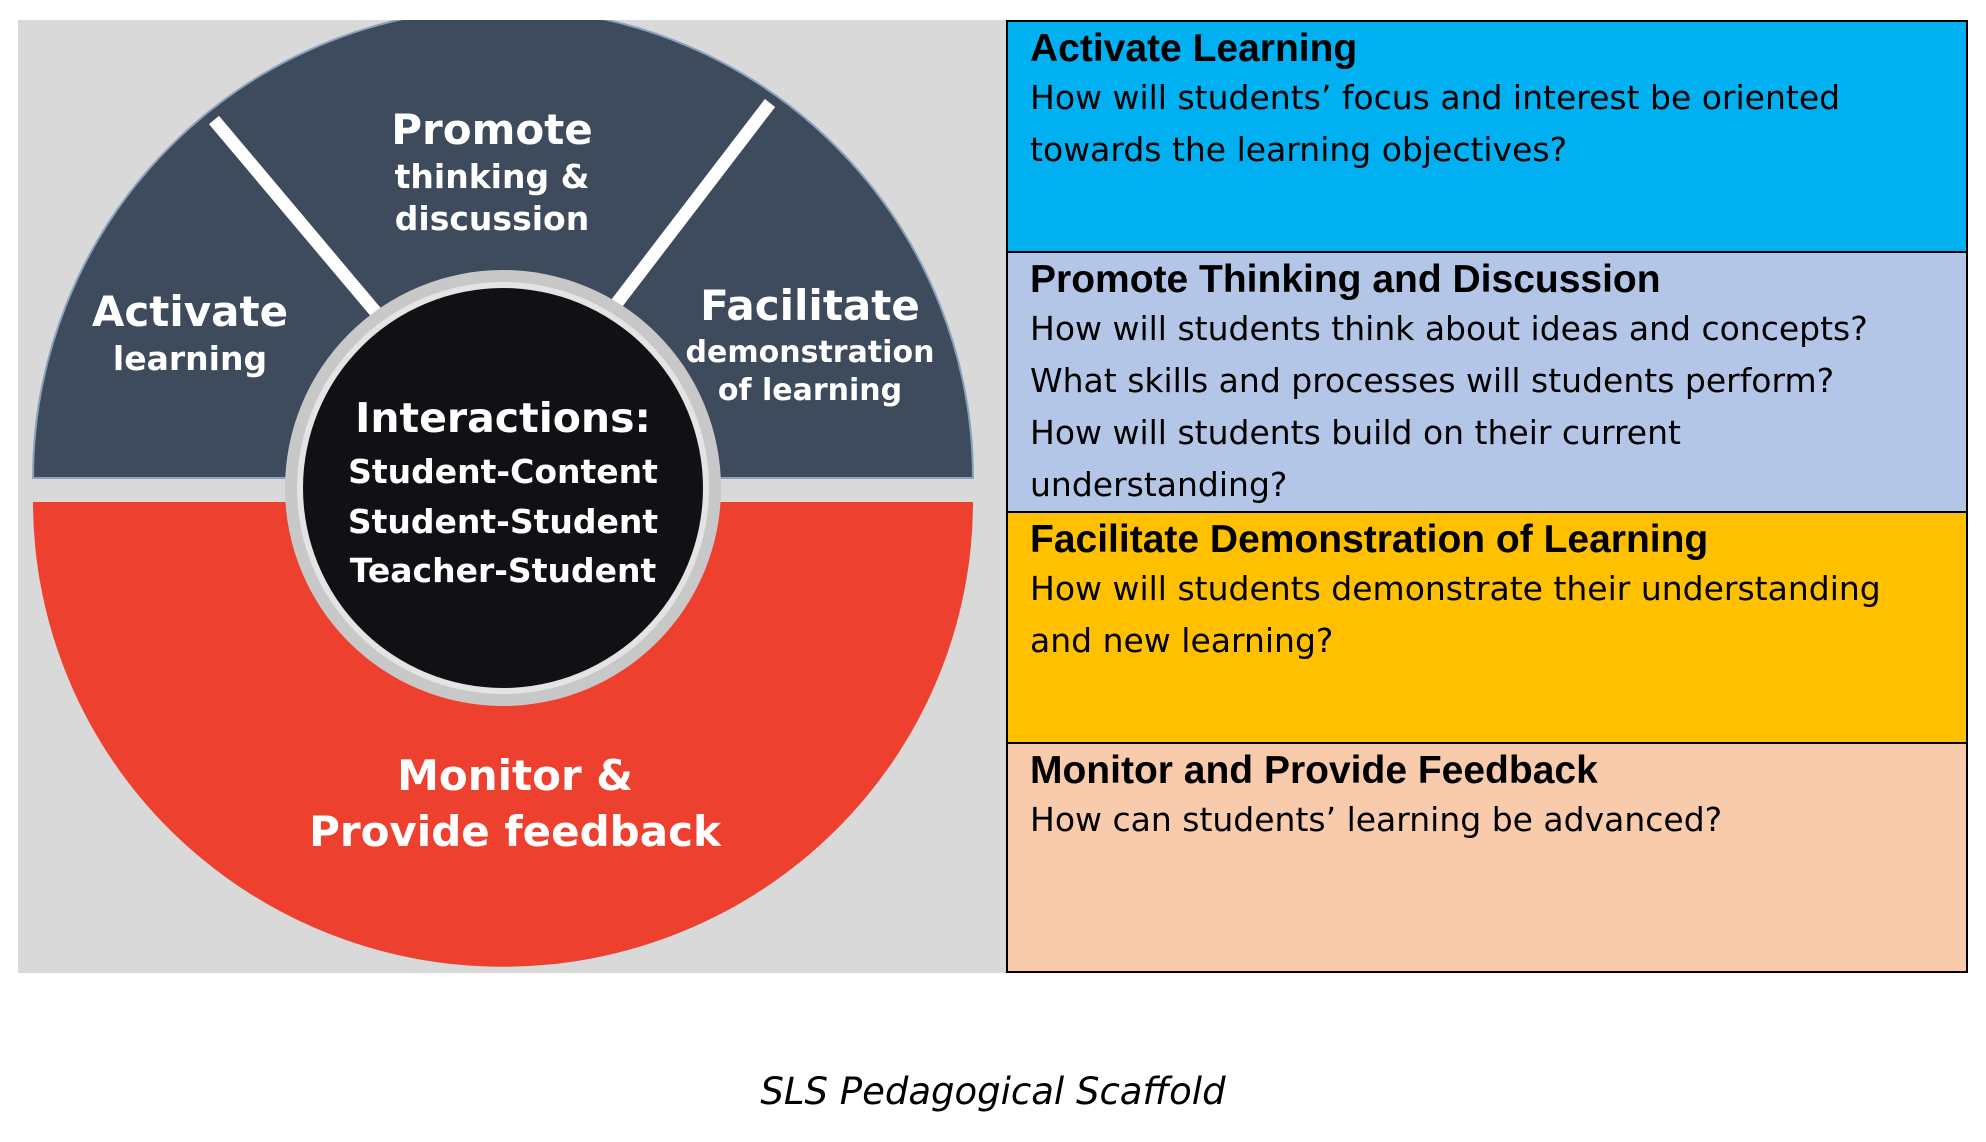 The height and width of the screenshot is (1142, 1986). Describe the element at coordinates (190, 311) in the screenshot. I see `activate-title: Activate` at that location.